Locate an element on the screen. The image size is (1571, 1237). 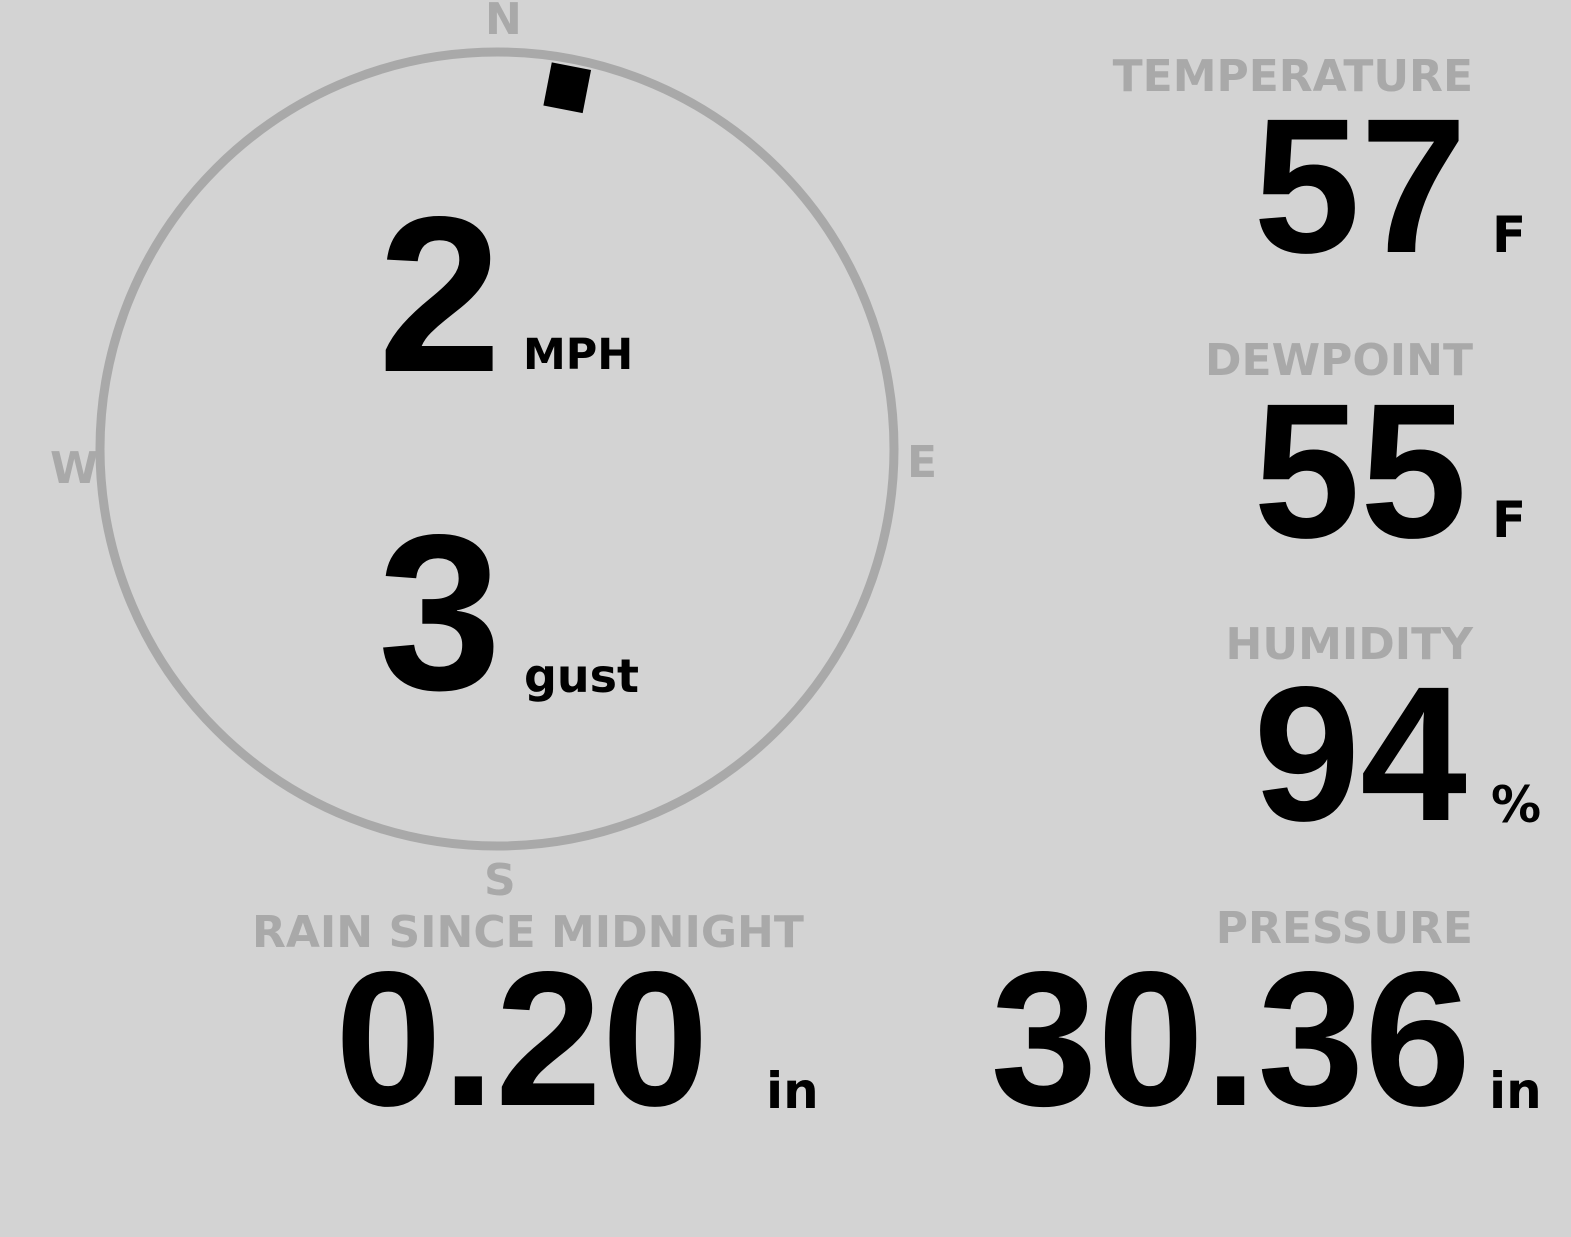
compass-north-label: N is located at coordinates (503, 22).